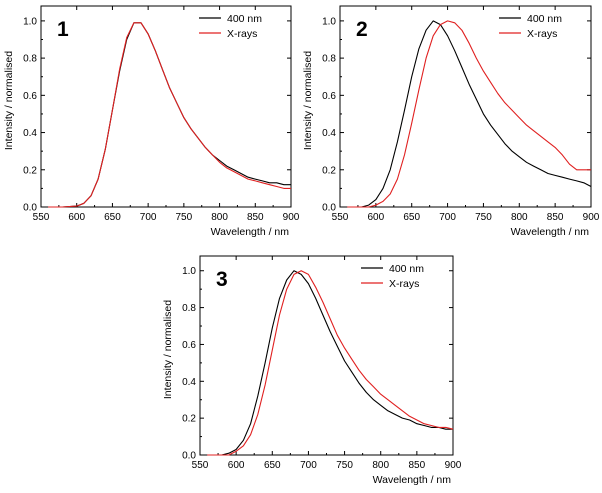 The width and height of the screenshot is (602, 493). Describe the element at coordinates (222, 279) in the screenshot. I see `panel-label: 3` at that location.